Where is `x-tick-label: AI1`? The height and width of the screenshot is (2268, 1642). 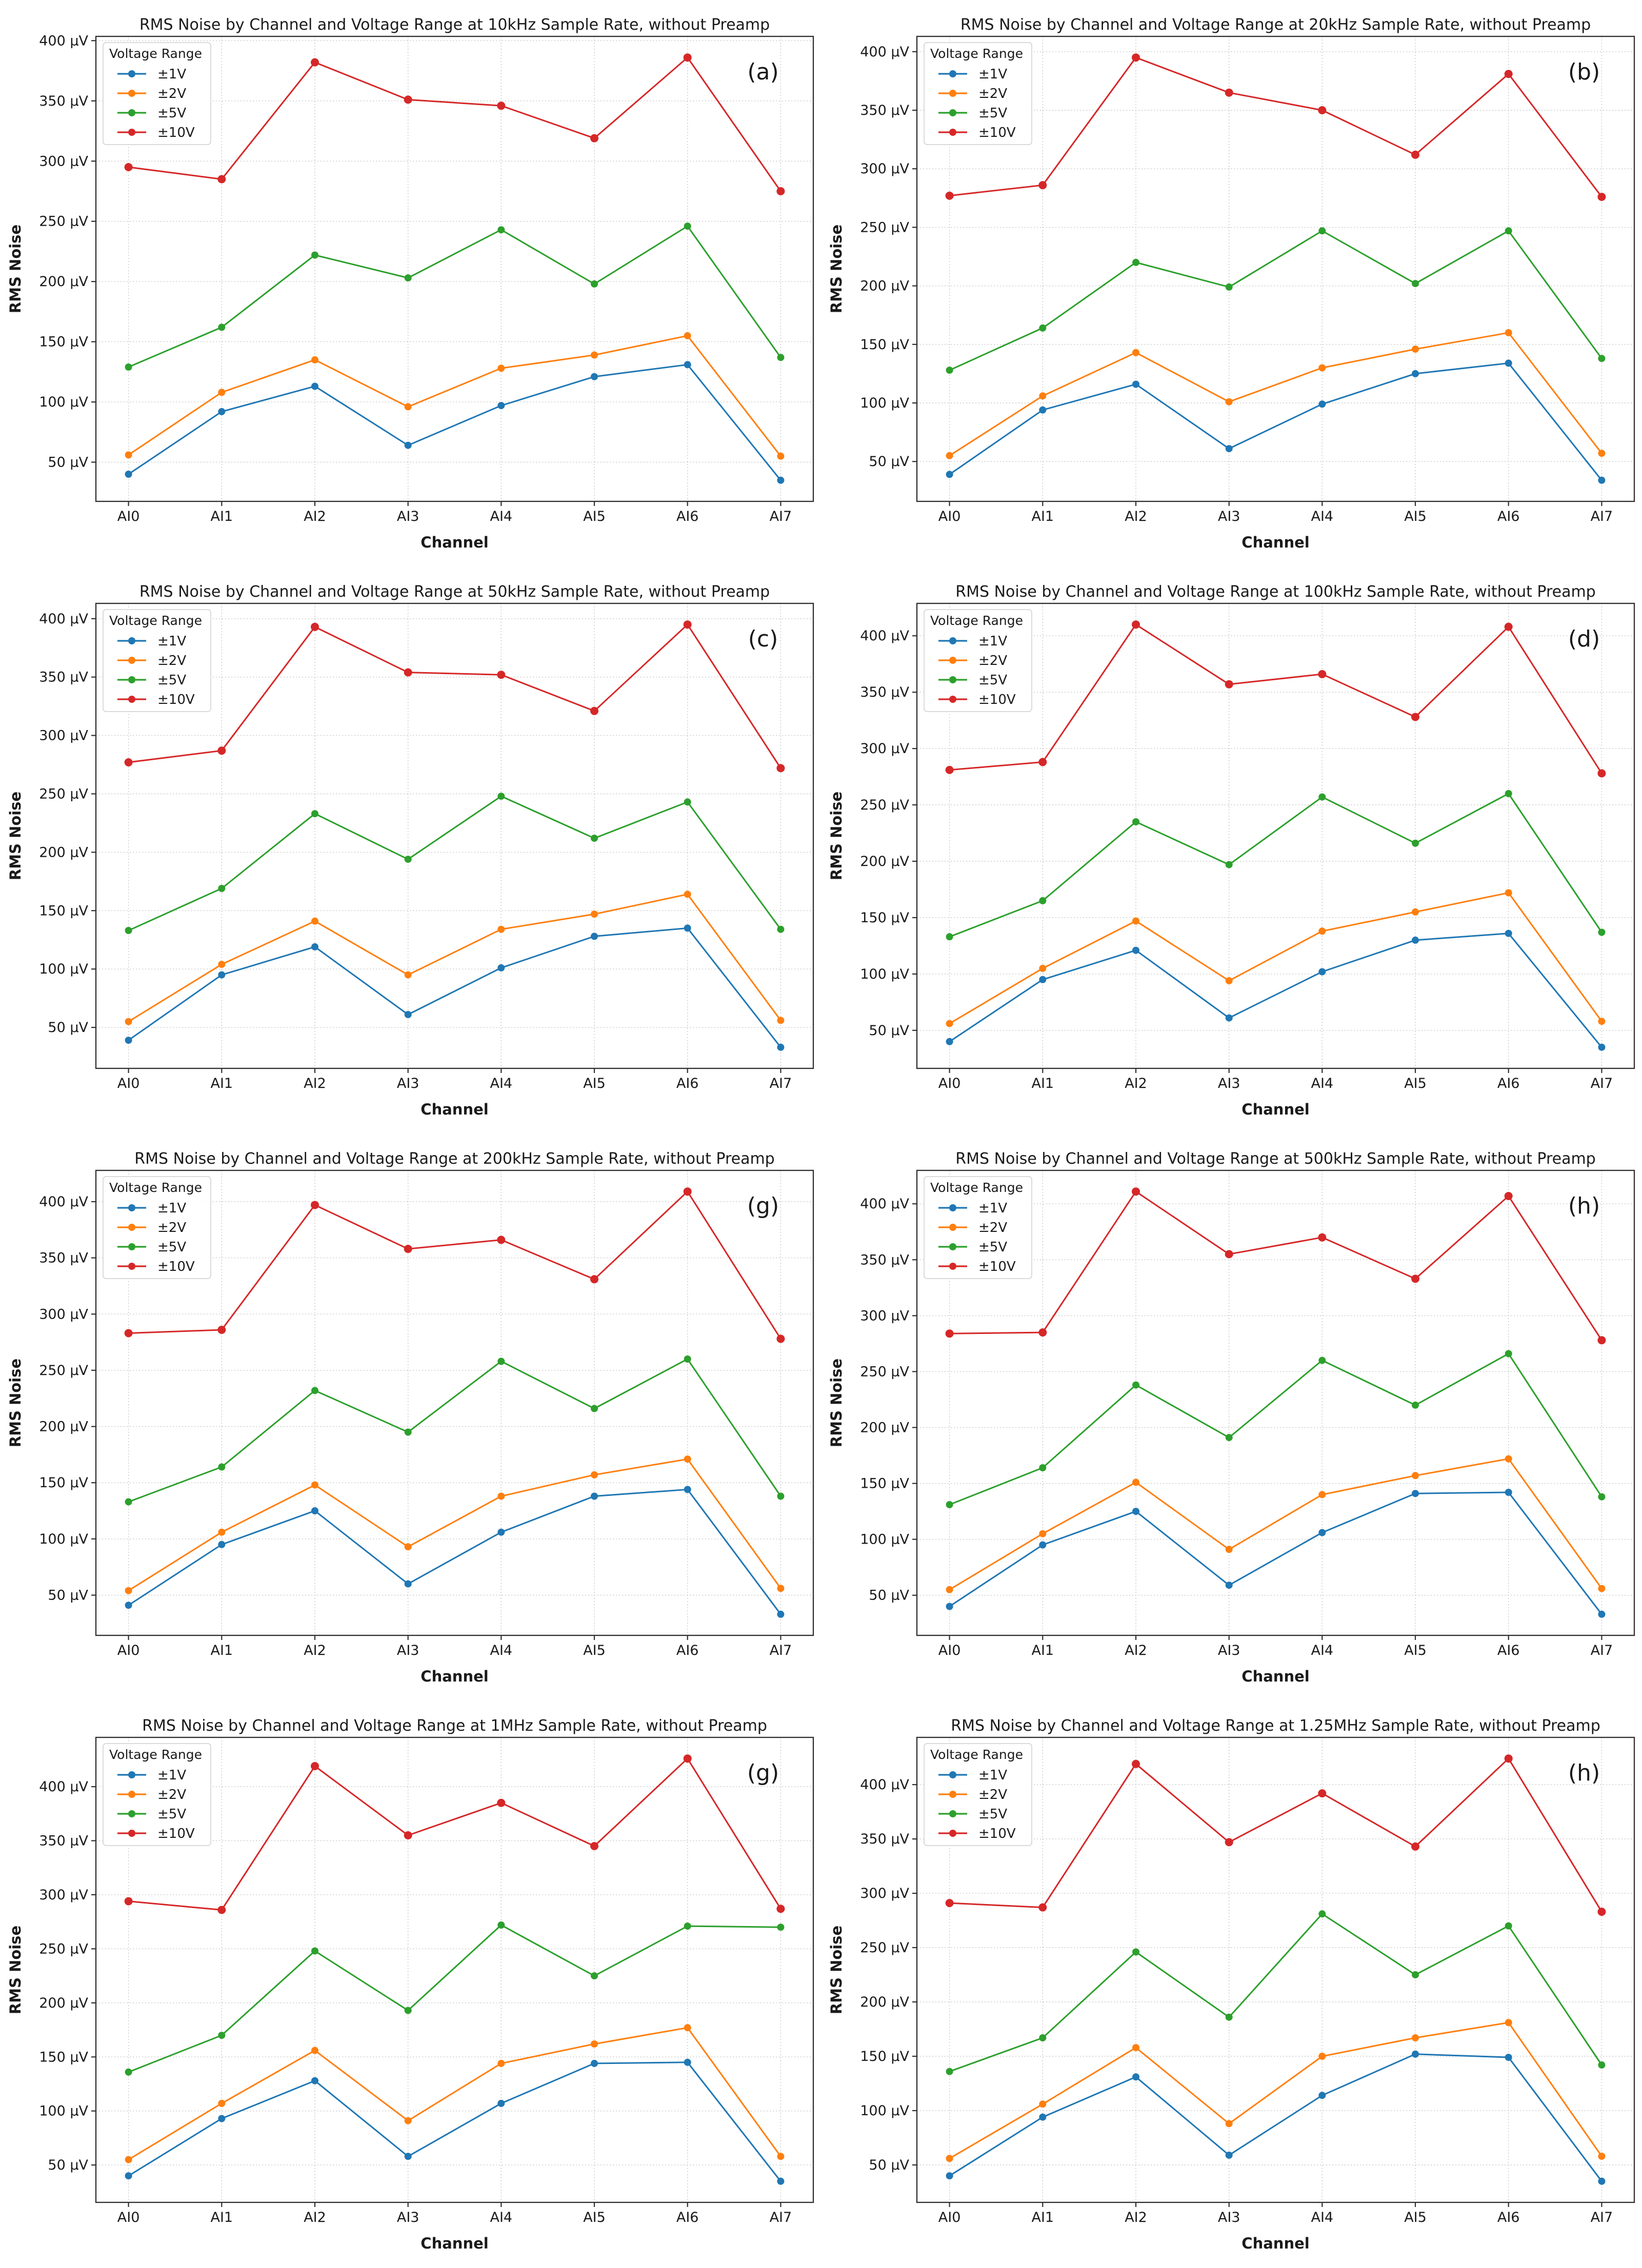 x-tick-label: AI1 is located at coordinates (1042, 516).